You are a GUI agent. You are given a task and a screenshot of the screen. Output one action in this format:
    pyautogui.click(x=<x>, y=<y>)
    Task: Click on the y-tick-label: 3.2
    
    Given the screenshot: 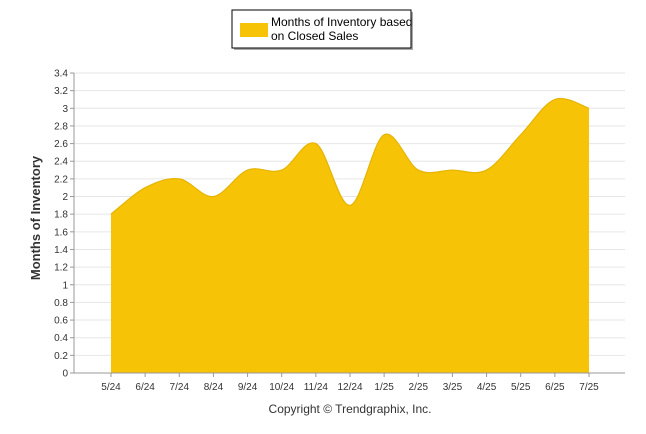 What is the action you would take?
    pyautogui.click(x=61, y=91)
    